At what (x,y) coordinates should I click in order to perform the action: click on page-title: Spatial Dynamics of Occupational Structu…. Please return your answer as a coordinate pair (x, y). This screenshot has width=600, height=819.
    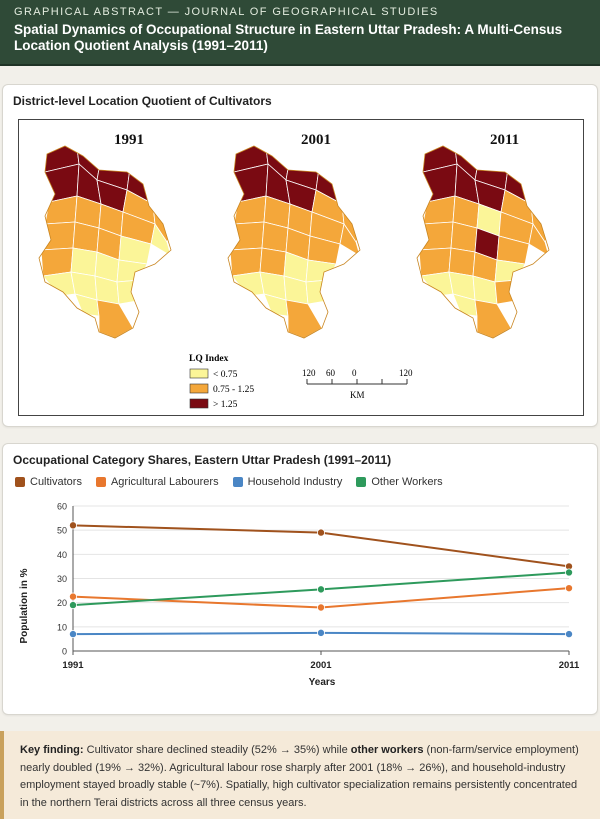
    Looking at the image, I should click on (288, 37).